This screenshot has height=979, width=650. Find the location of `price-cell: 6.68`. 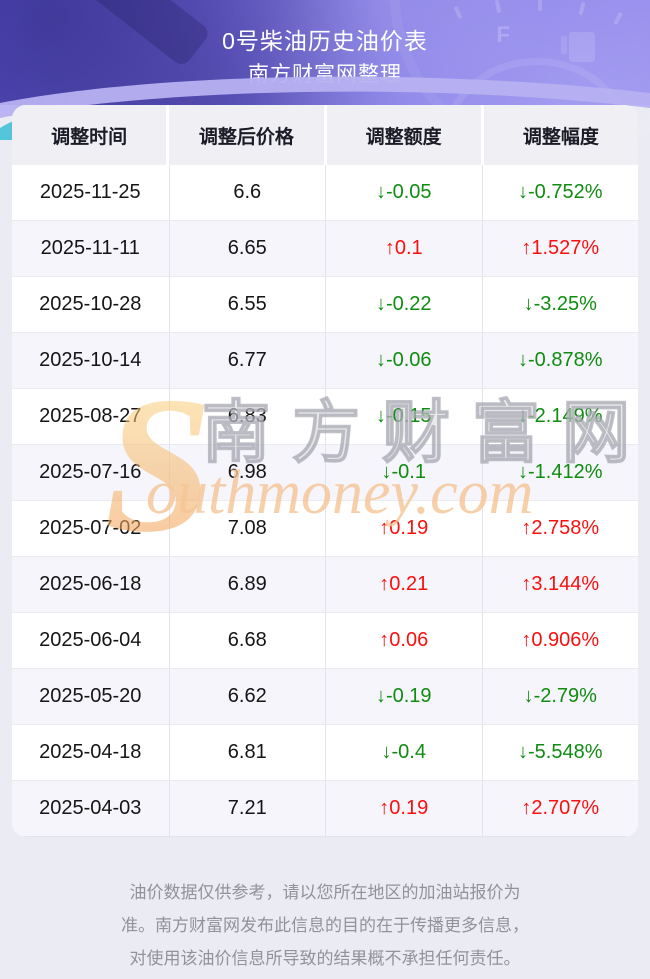

price-cell: 6.68 is located at coordinates (247, 640).